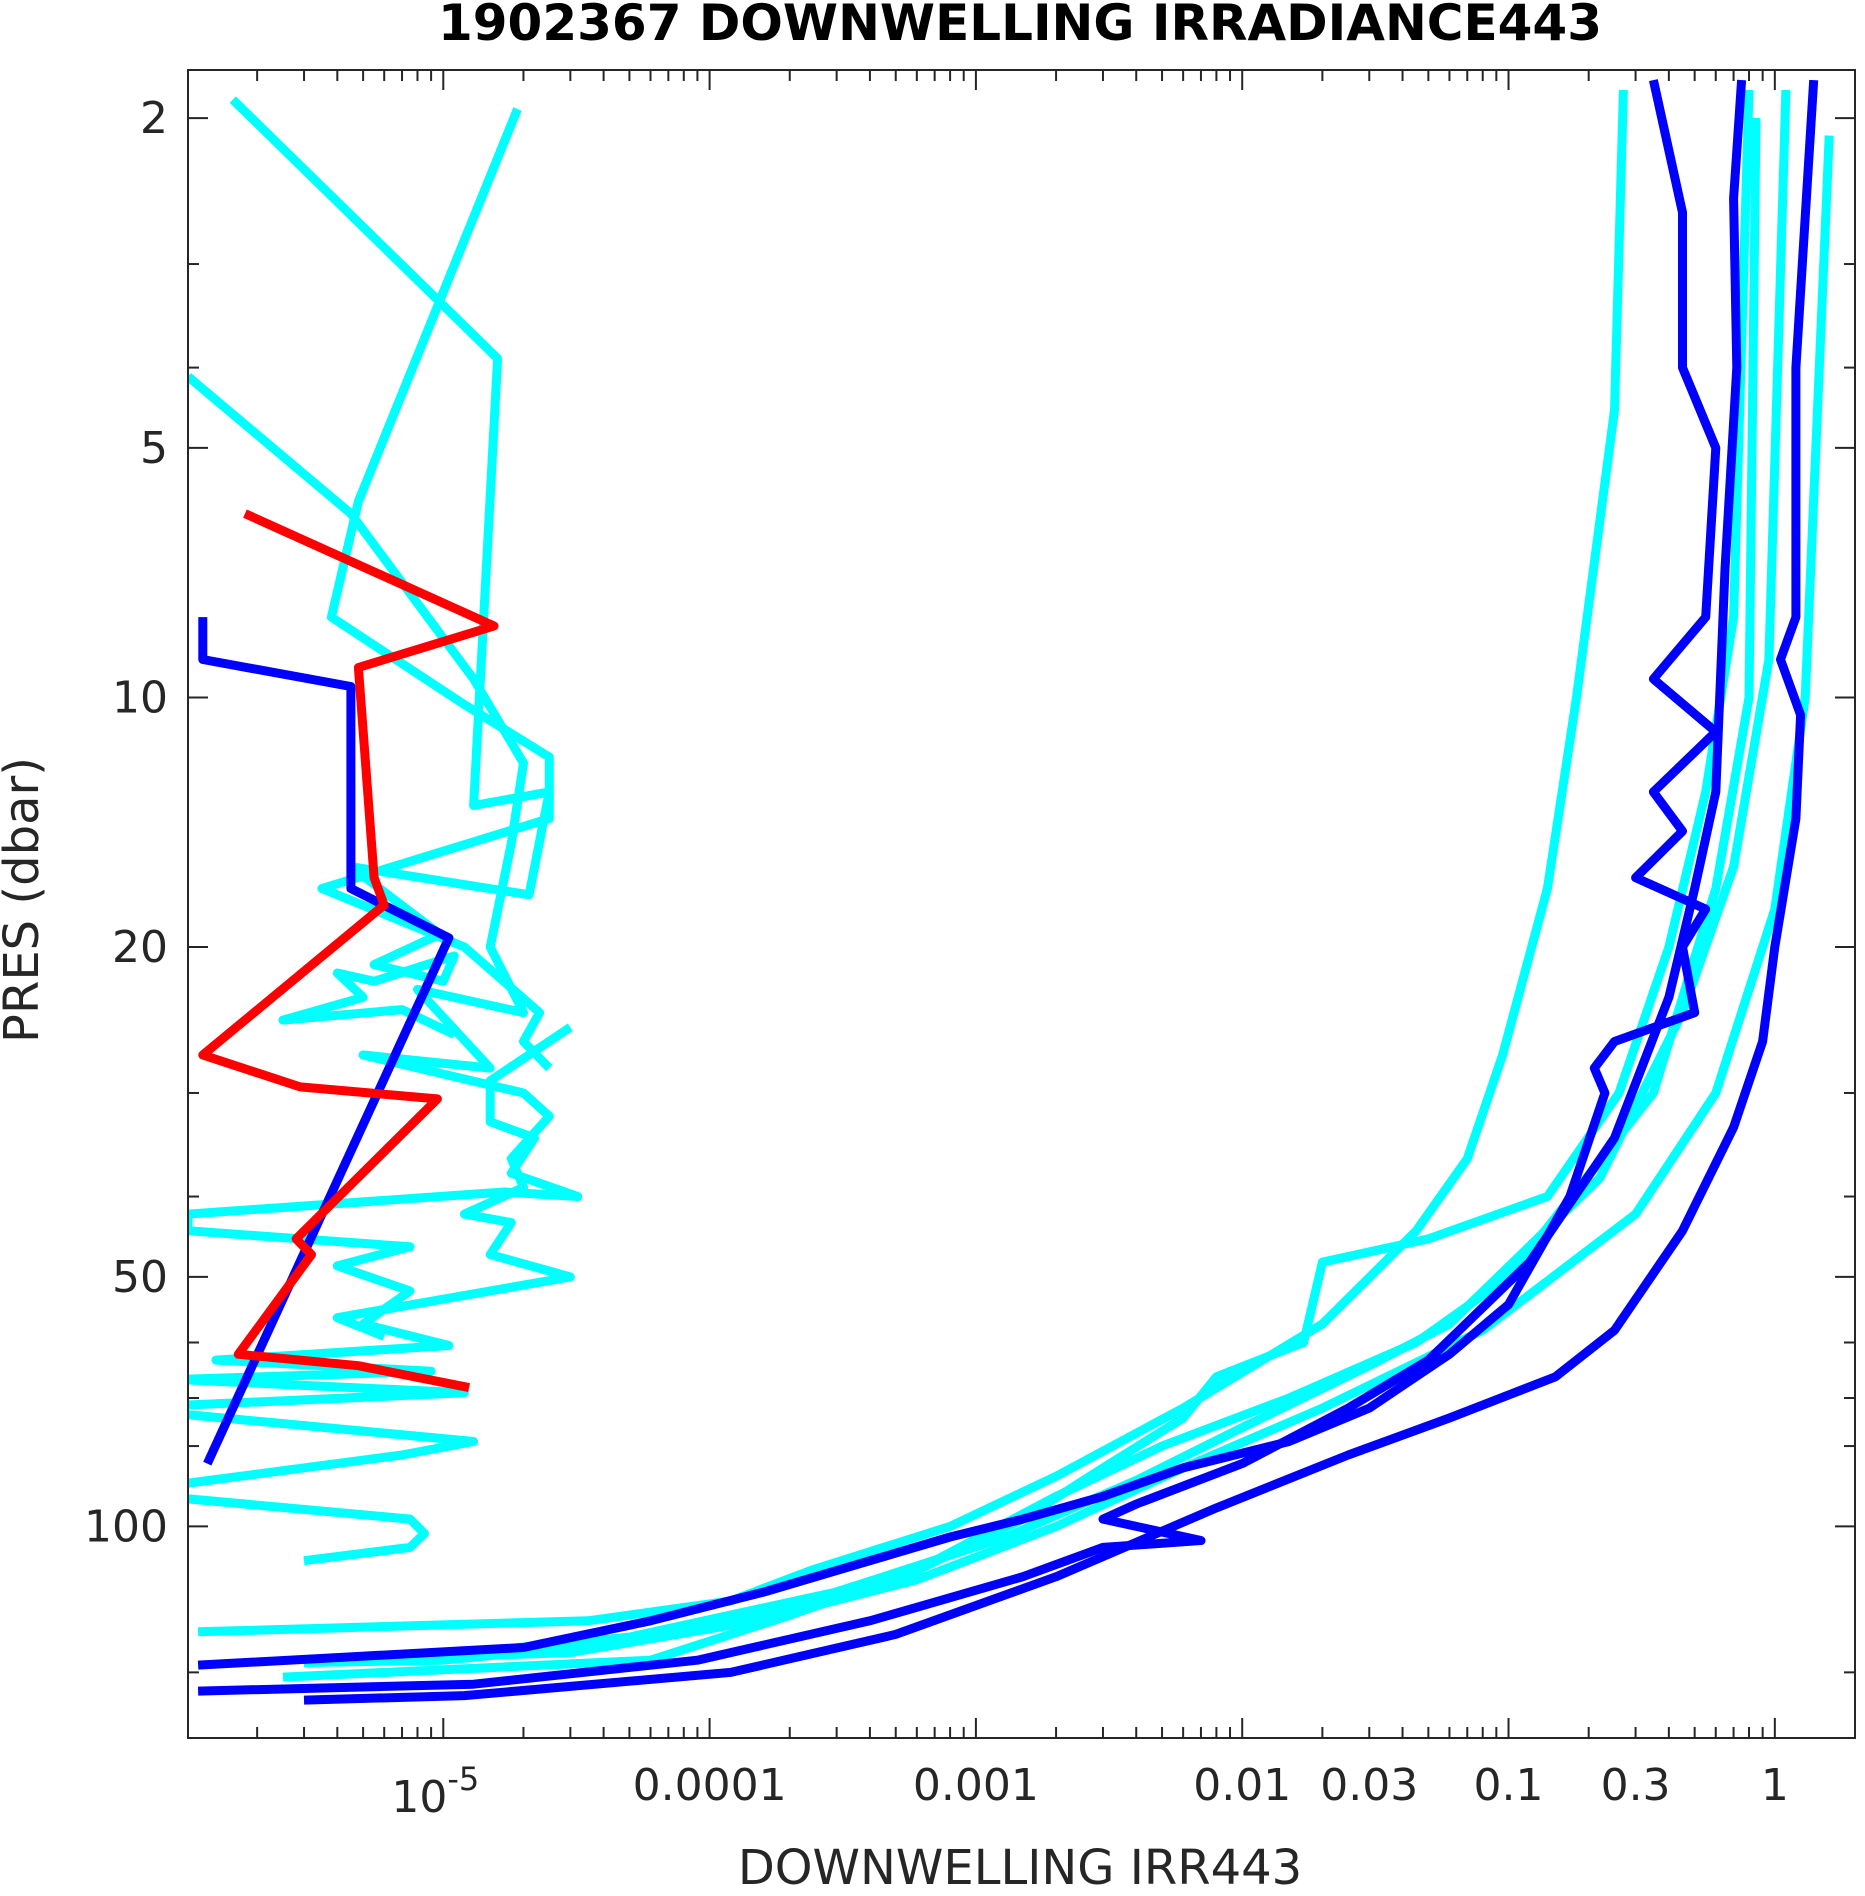 The height and width of the screenshot is (1896, 1865). Describe the element at coordinates (1020, 1868) in the screenshot. I see `x-axis-label: DOWNWELLING IRR443` at that location.